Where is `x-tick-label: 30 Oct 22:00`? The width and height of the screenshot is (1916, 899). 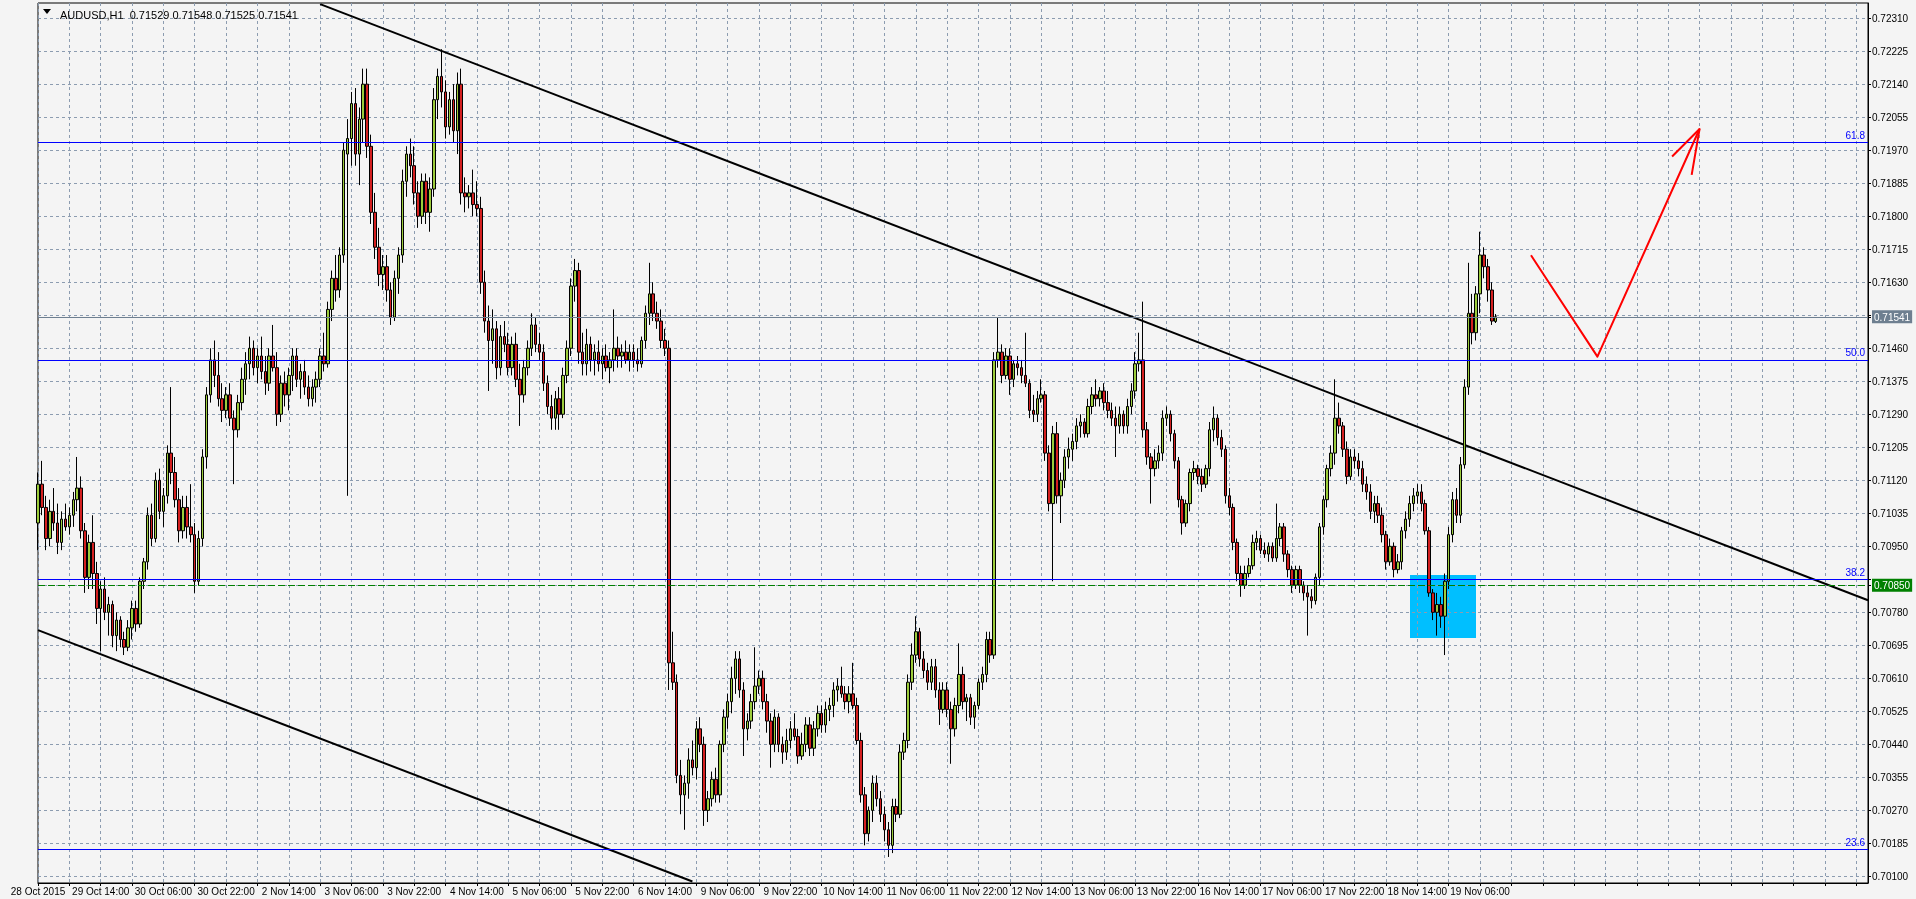 x-tick-label: 30 Oct 22:00 is located at coordinates (226, 891).